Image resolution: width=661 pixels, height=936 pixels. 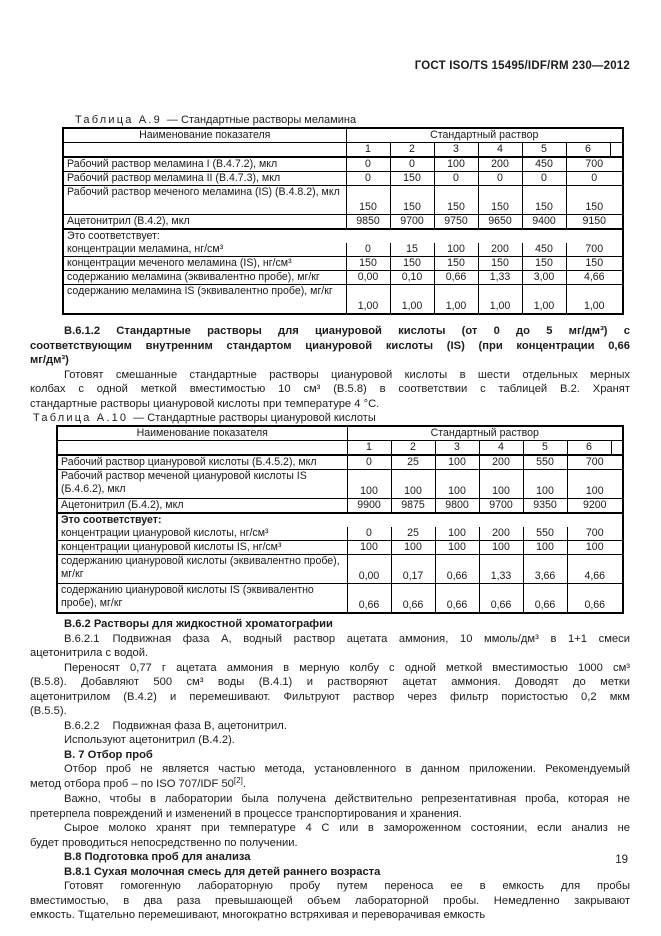 I want to click on table-header-numbers-row: 1 2 3 4 5 6, so click(x=343, y=150).